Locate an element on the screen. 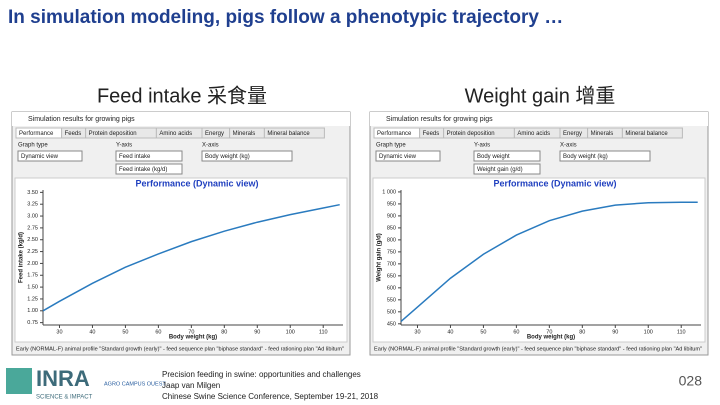 Image resolution: width=720 pixels, height=405 pixels. x-tick-label: 80 is located at coordinates (582, 332).